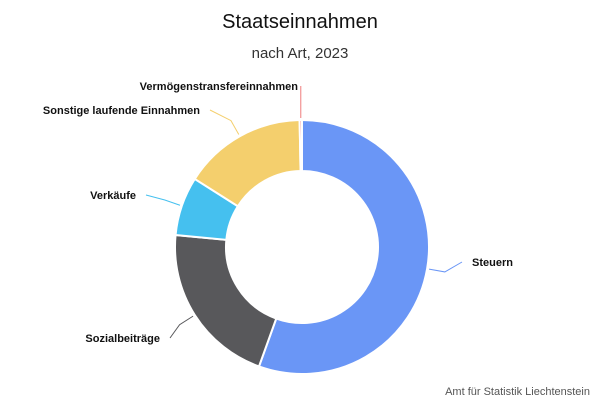 The height and width of the screenshot is (400, 600). Describe the element at coordinates (517, 392) in the screenshot. I see `chart-credit: Amt für Statistik Liechtenstein` at that location.